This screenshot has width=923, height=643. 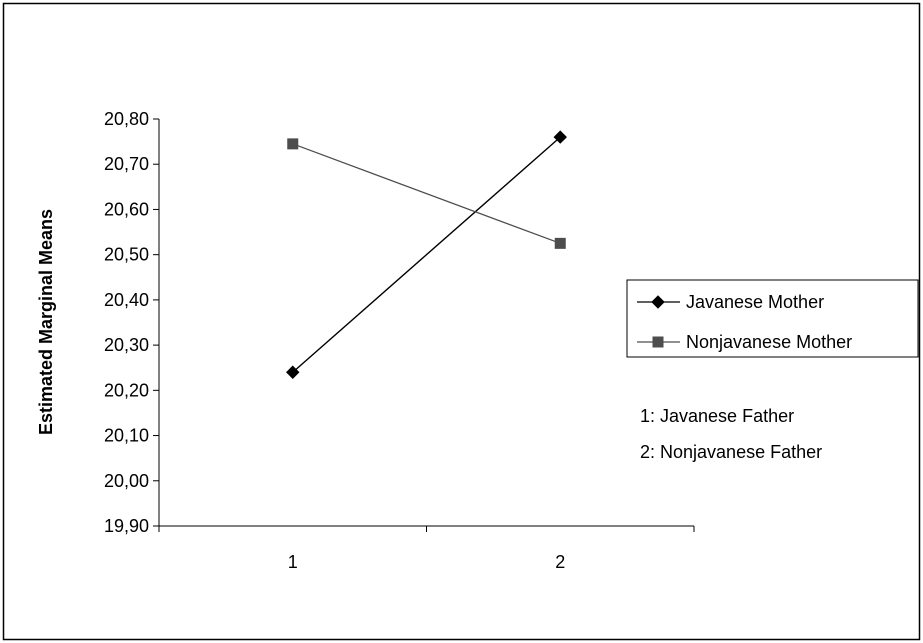 What do you see at coordinates (46, 322) in the screenshot?
I see `y-axis-label: Estimated Marginal Means` at bounding box center [46, 322].